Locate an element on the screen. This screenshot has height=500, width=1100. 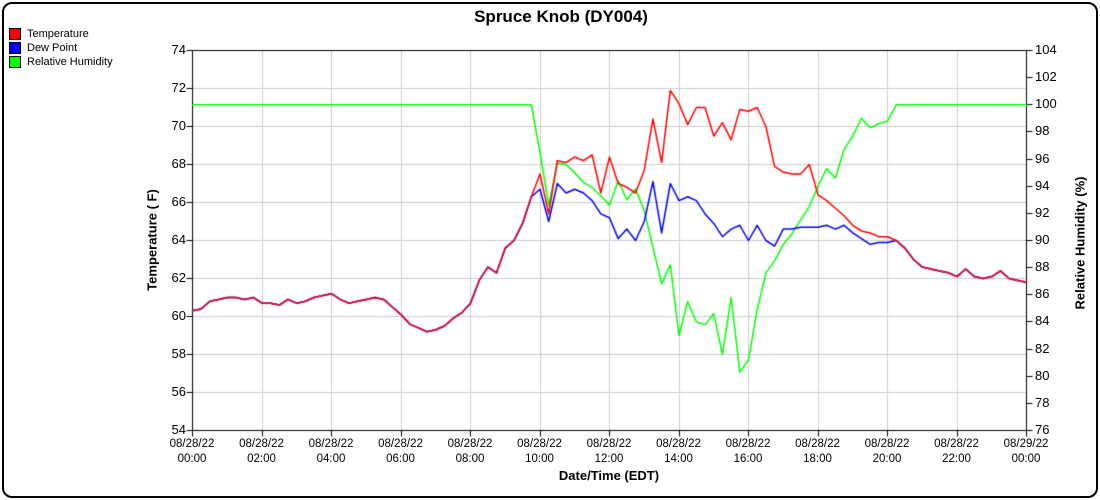
legend: Temperature Dew Point Relative Humidity is located at coordinates (61, 48).